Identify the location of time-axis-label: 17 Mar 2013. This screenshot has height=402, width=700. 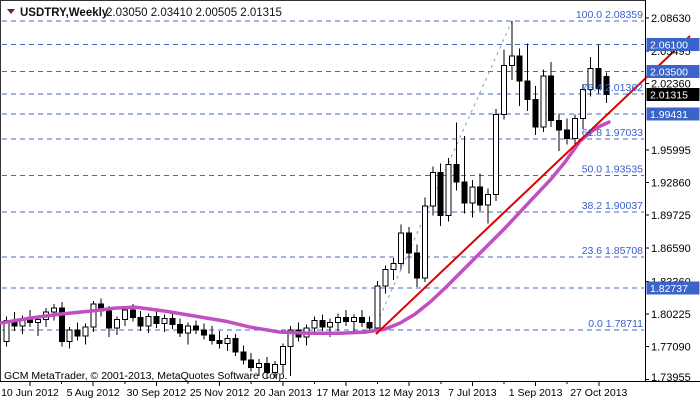
(346, 393).